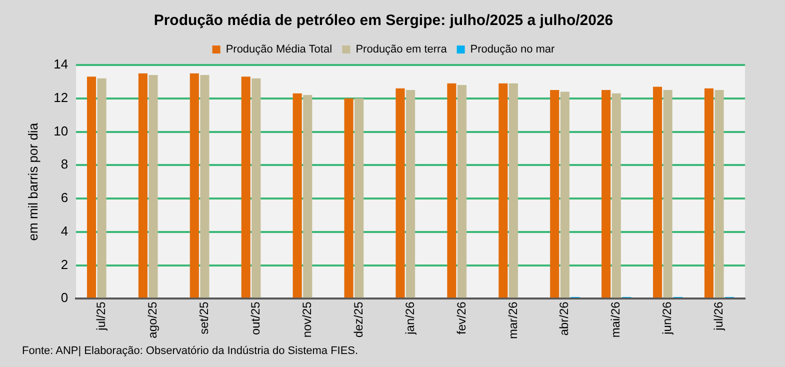 Image resolution: width=785 pixels, height=367 pixels. Describe the element at coordinates (307, 319) in the screenshot. I see `x-tick-label: nov/25` at that location.